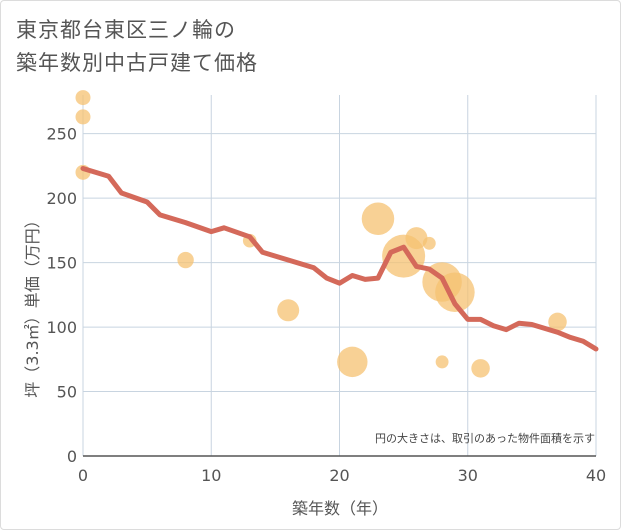 This screenshot has width=621, height=530. Describe the element at coordinates (468, 475) in the screenshot. I see `x-tick-label: 30` at that location.